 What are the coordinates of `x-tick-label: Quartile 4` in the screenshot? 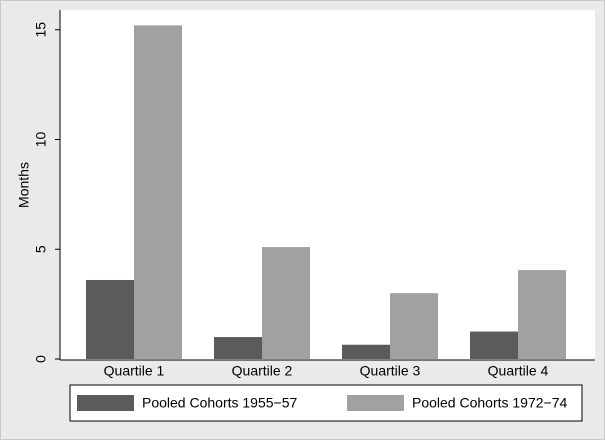 It's located at (518, 371).